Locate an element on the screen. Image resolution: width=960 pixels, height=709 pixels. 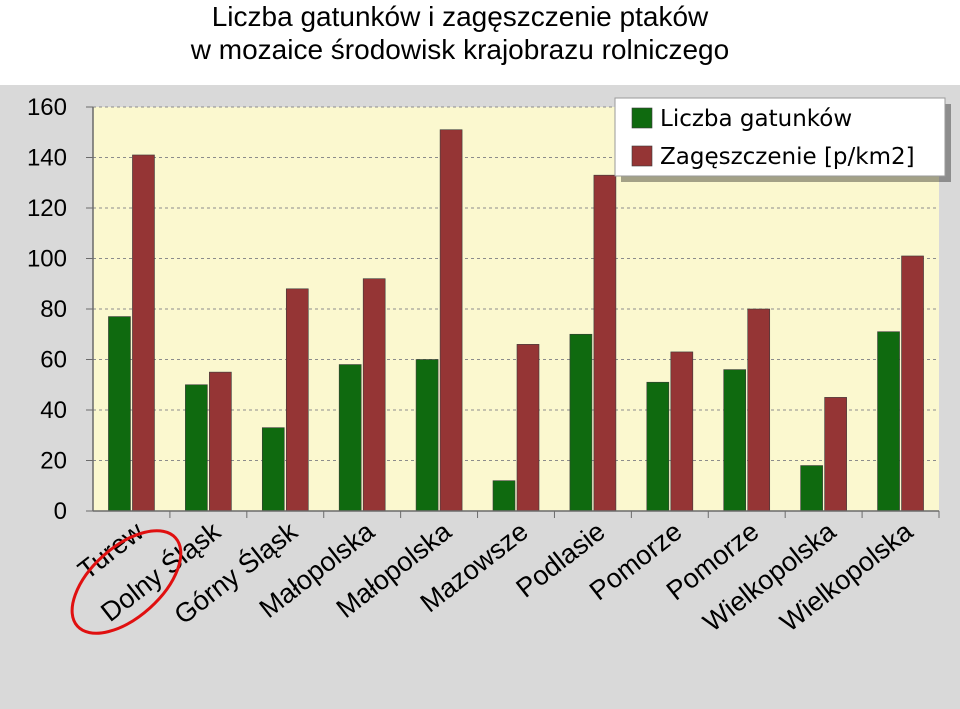
y-tick-label: 160 is located at coordinates (47, 107).